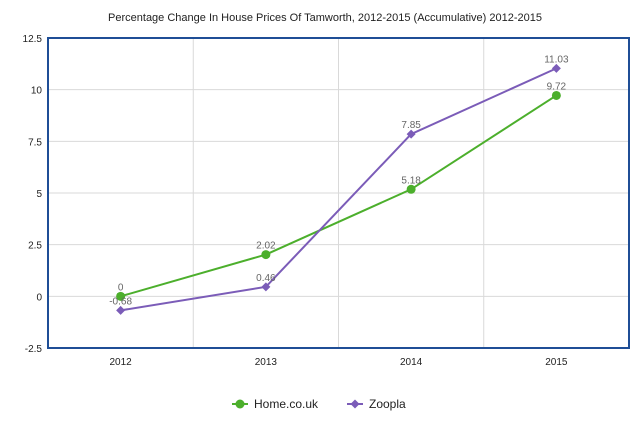 The width and height of the screenshot is (640, 427). Describe the element at coordinates (35, 142) in the screenshot. I see `y-tick-label: 7.5` at that location.